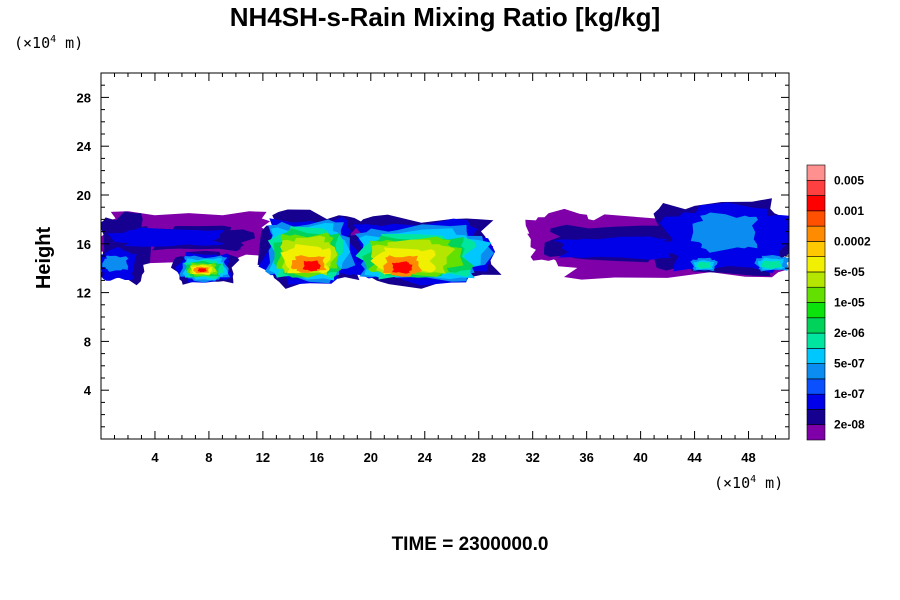 The height and width of the screenshot is (600, 900). I want to click on x-tick-label: 32, so click(532, 457).